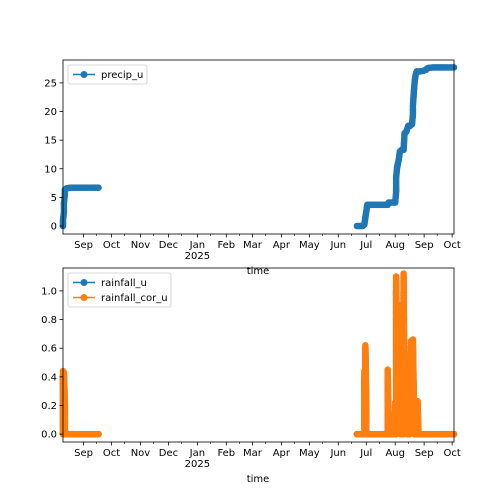  Describe the element at coordinates (49, 377) in the screenshot. I see `y-tick-label: 0.4` at that location.